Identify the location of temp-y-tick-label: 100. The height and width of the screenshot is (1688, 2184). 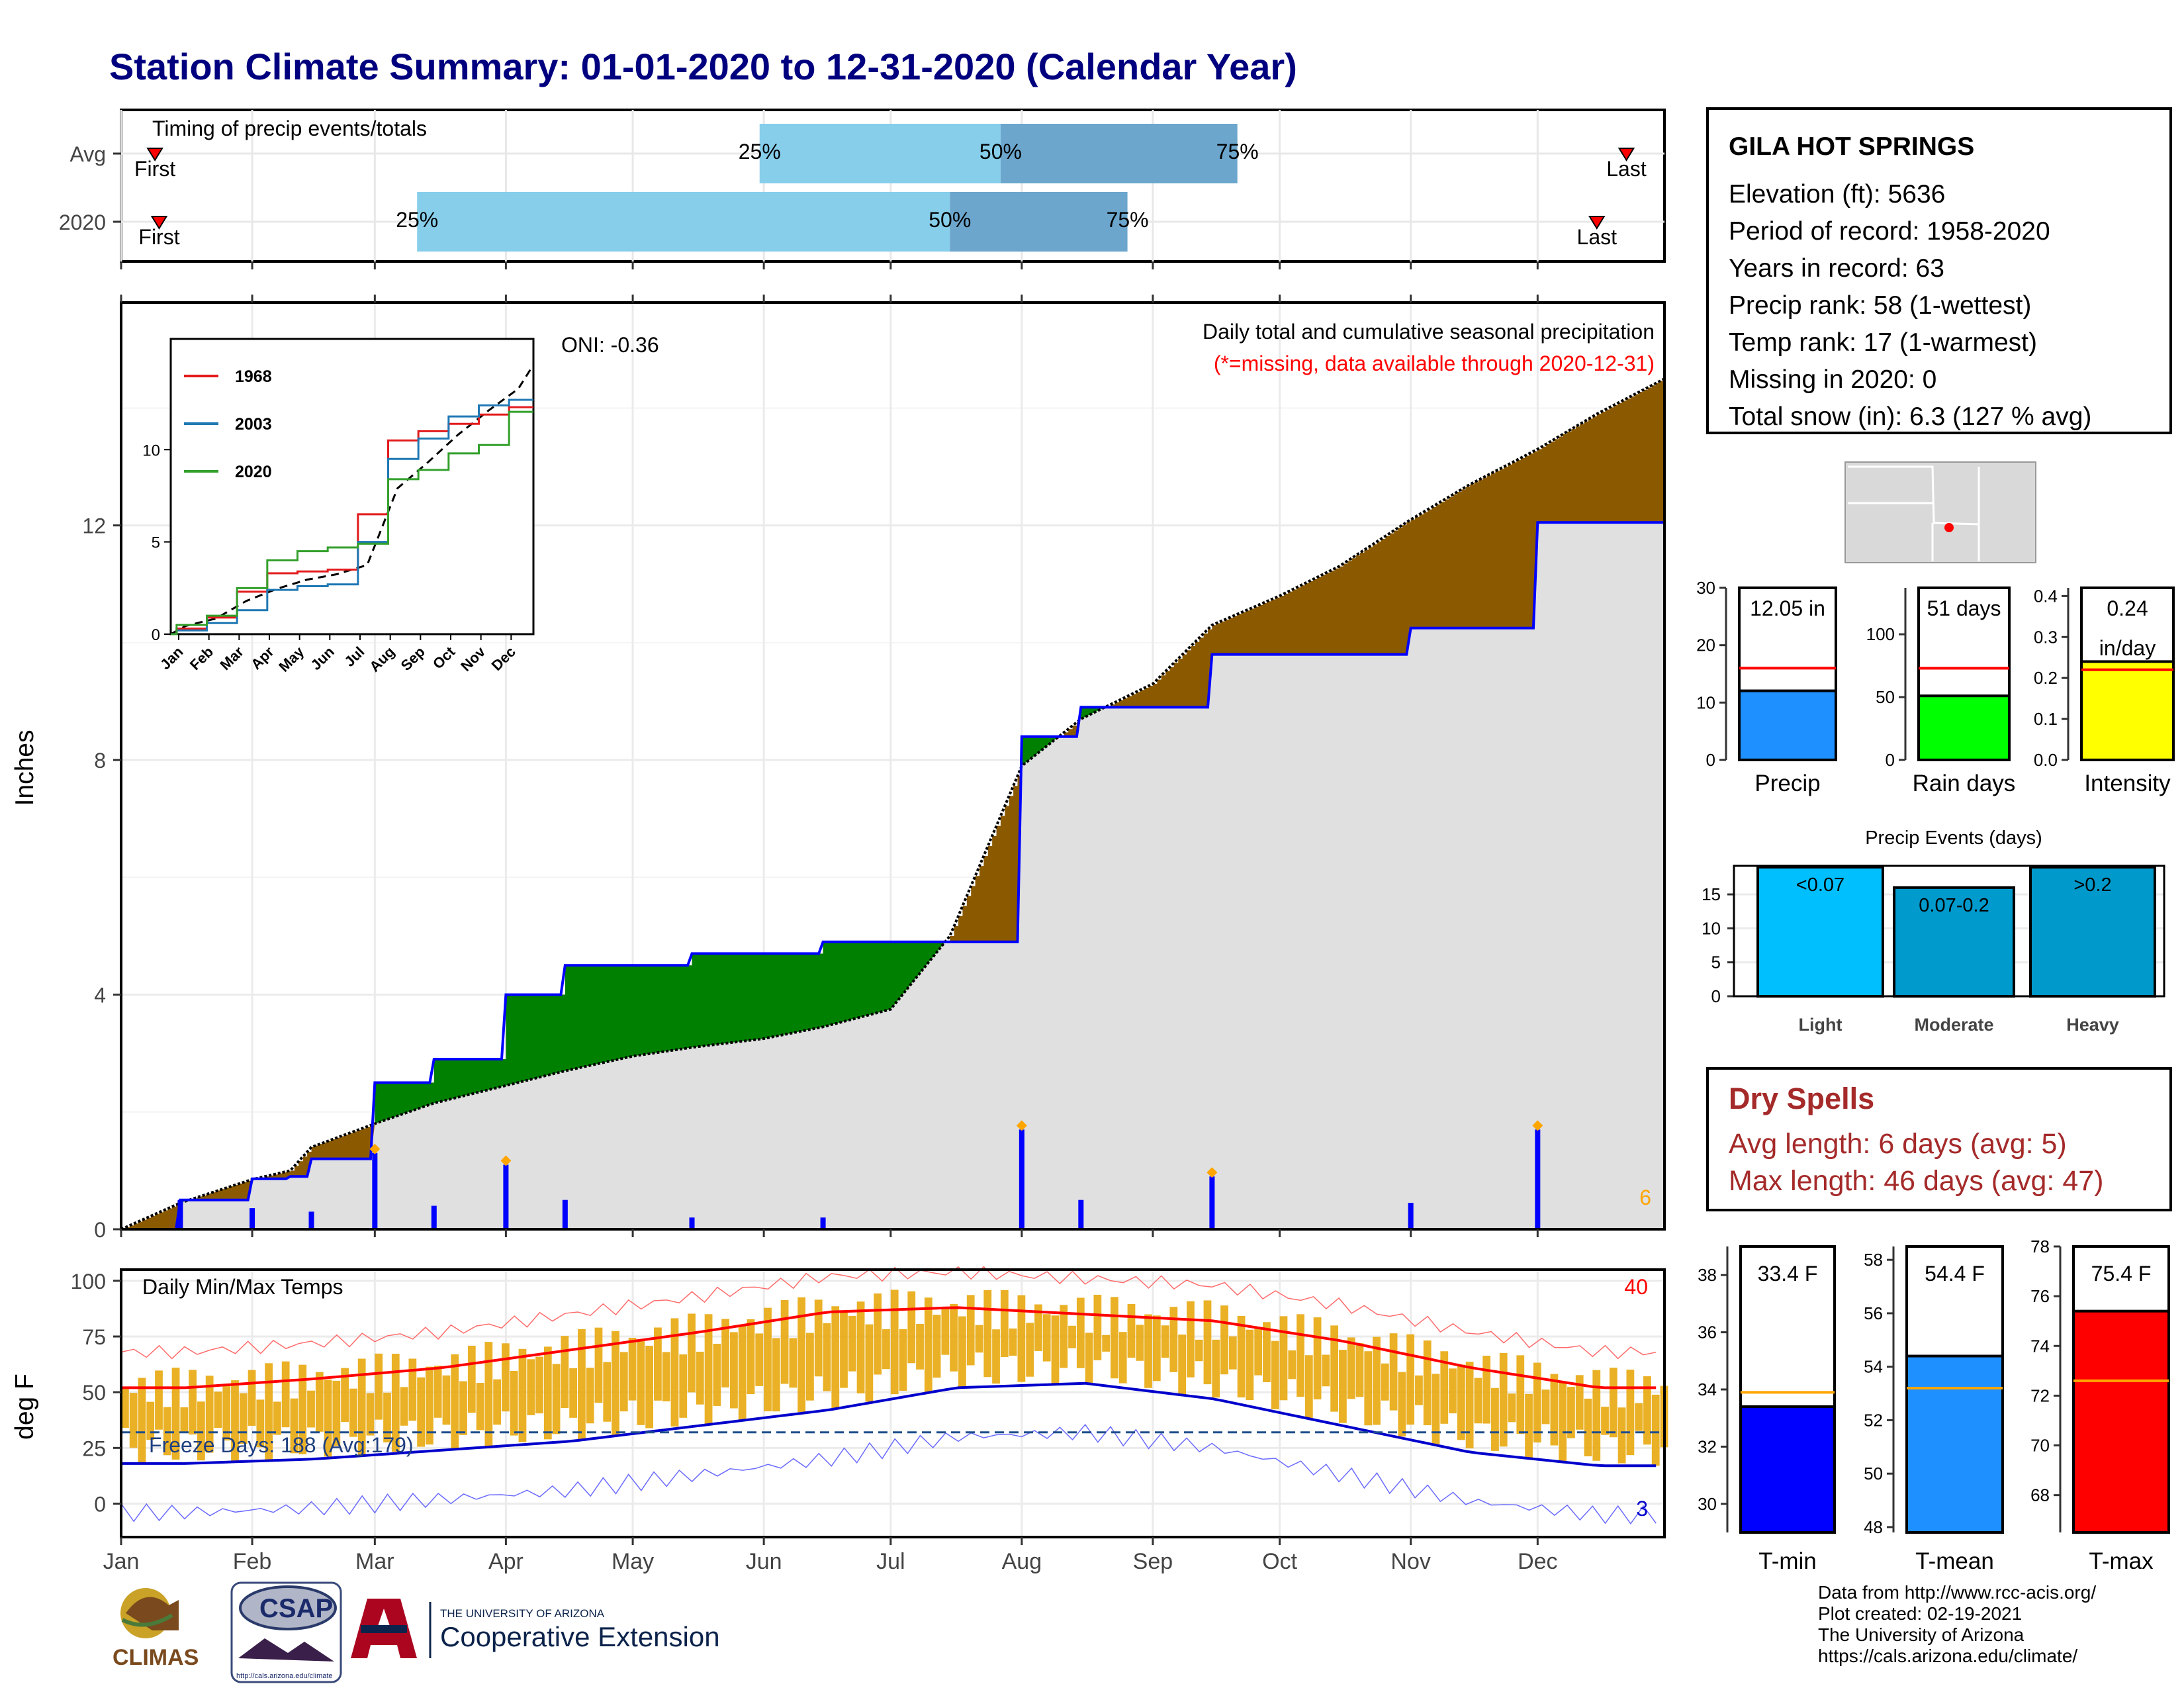
(88, 1281).